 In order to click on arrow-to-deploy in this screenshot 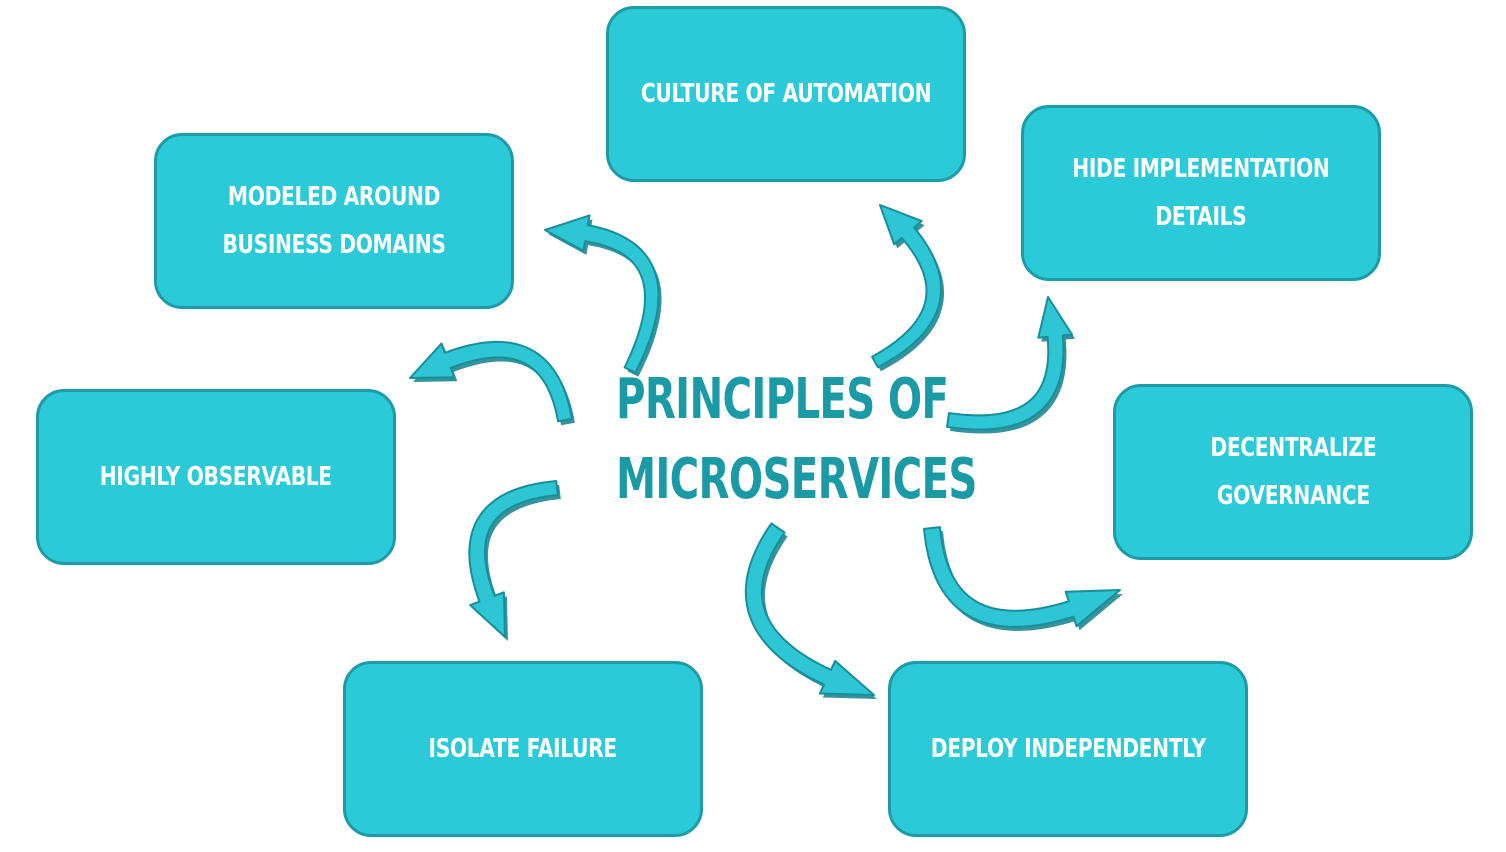, I will do `click(810, 610)`.